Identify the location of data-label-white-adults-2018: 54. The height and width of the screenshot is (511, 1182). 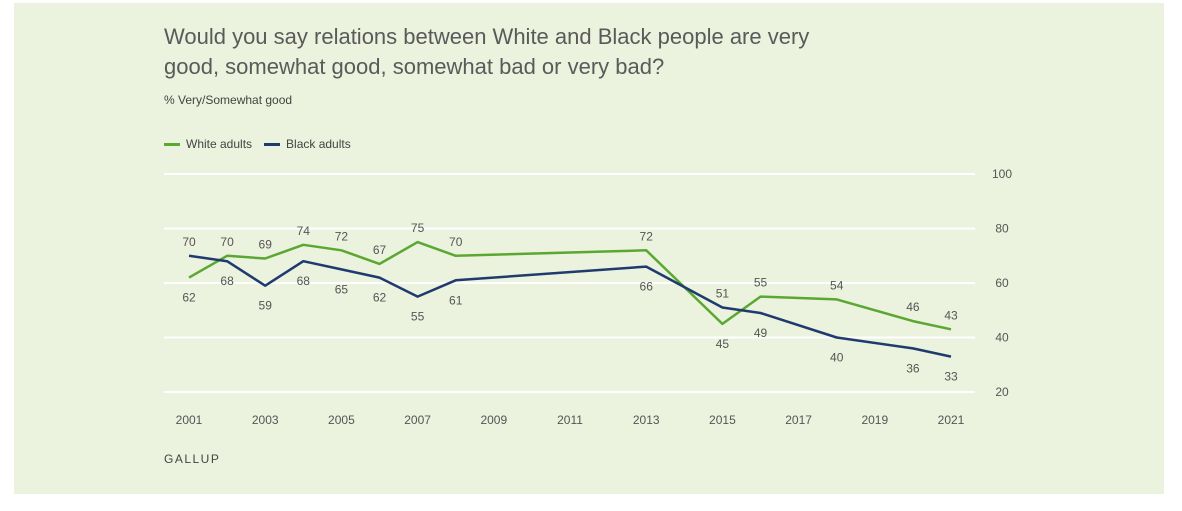
(837, 285).